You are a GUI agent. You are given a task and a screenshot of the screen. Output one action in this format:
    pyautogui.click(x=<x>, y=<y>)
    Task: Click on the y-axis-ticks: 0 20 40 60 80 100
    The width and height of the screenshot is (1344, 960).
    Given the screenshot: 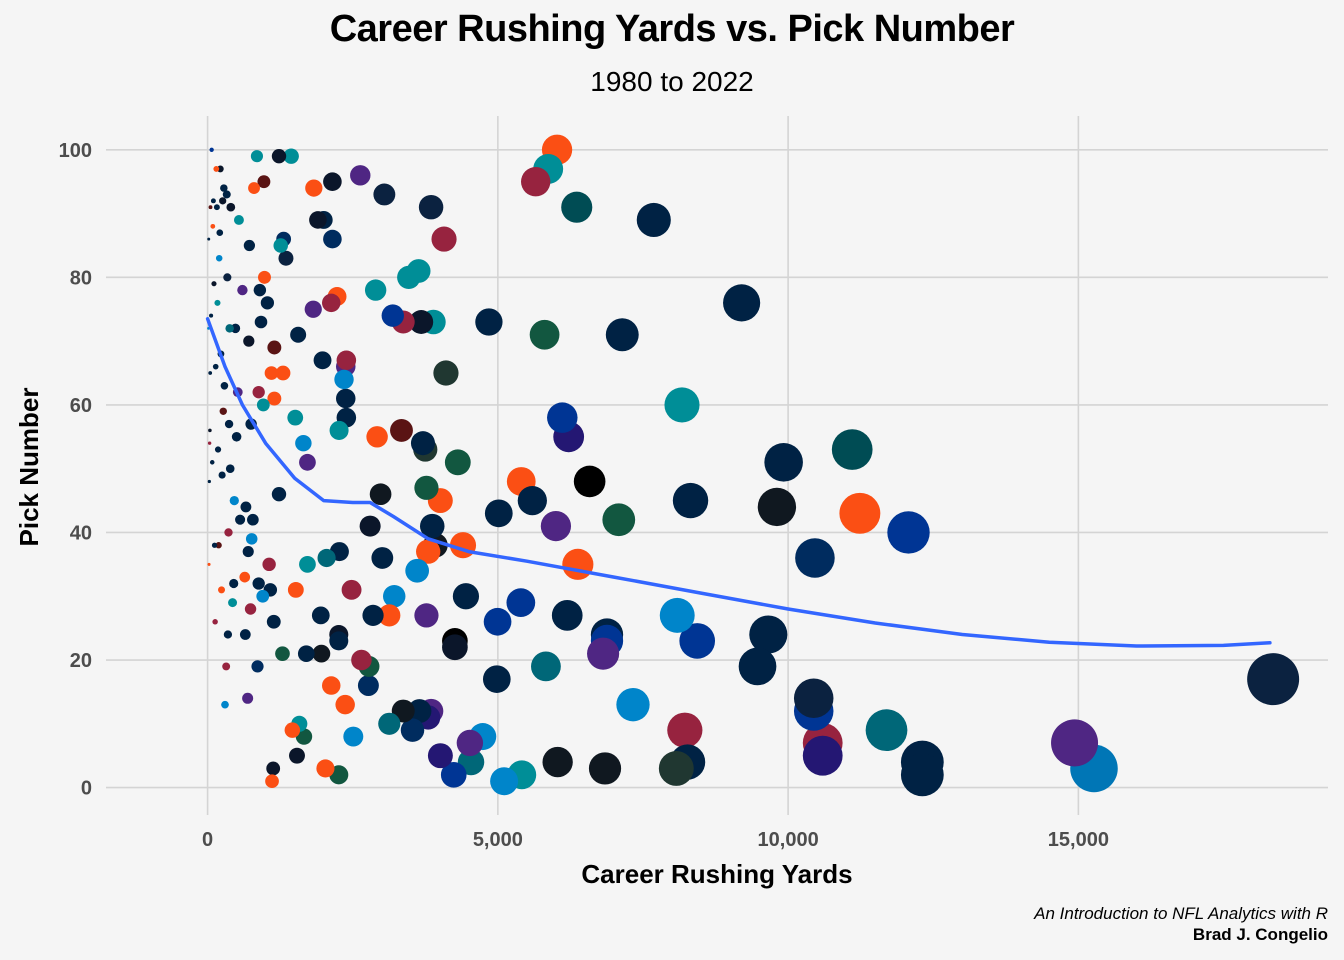 What is the action you would take?
    pyautogui.click(x=75, y=470)
    